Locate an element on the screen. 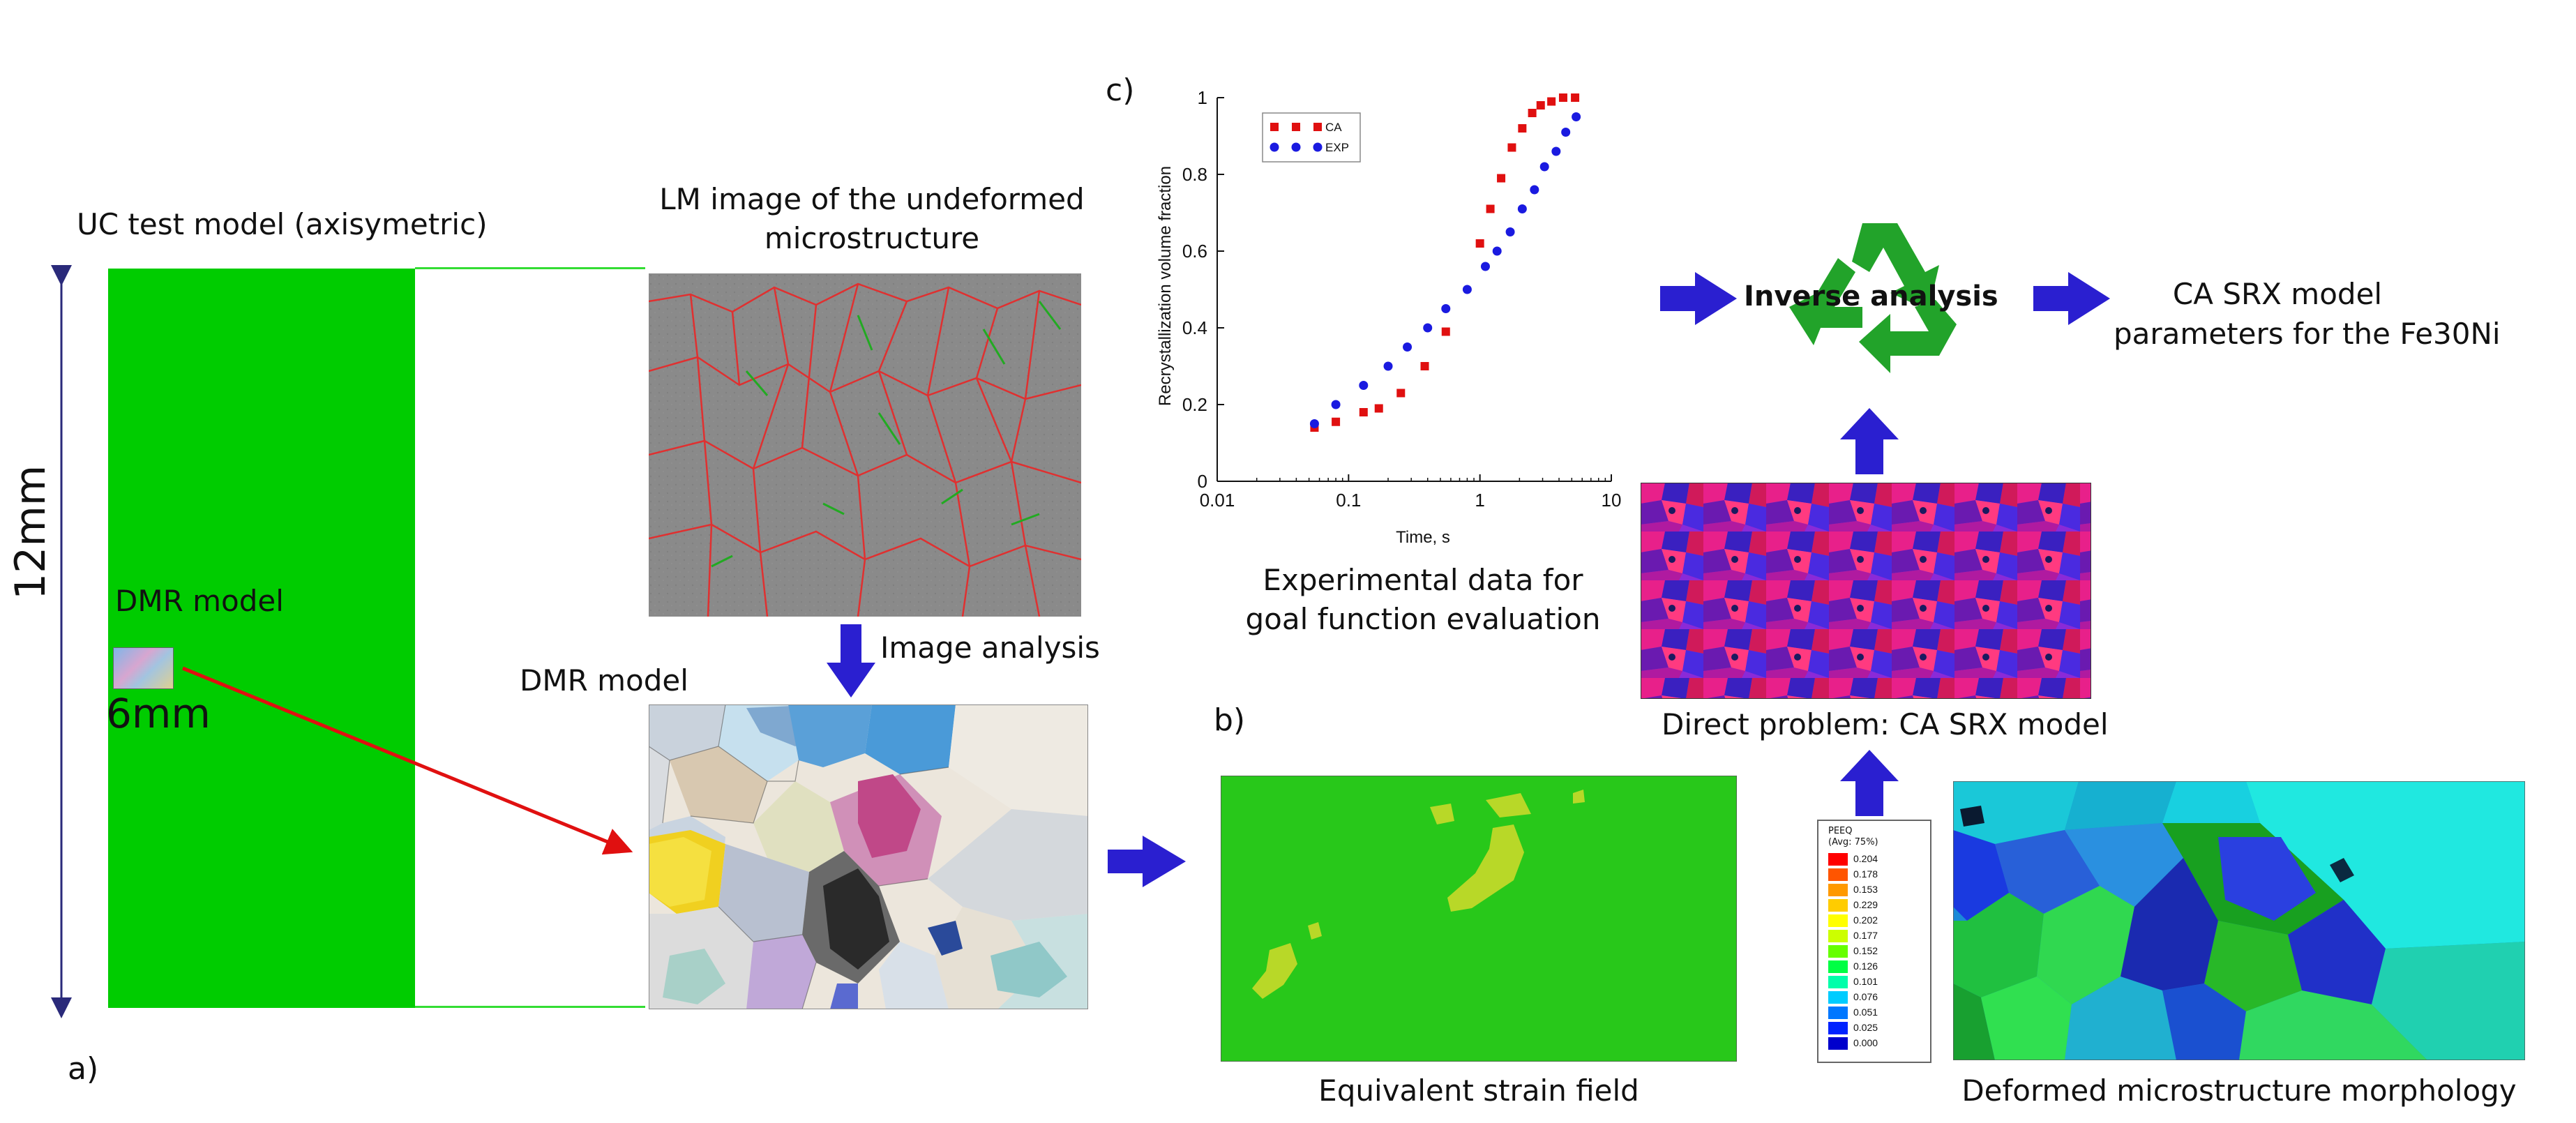  chart-caption-line1: Experimental data for is located at coordinates (1423, 580).